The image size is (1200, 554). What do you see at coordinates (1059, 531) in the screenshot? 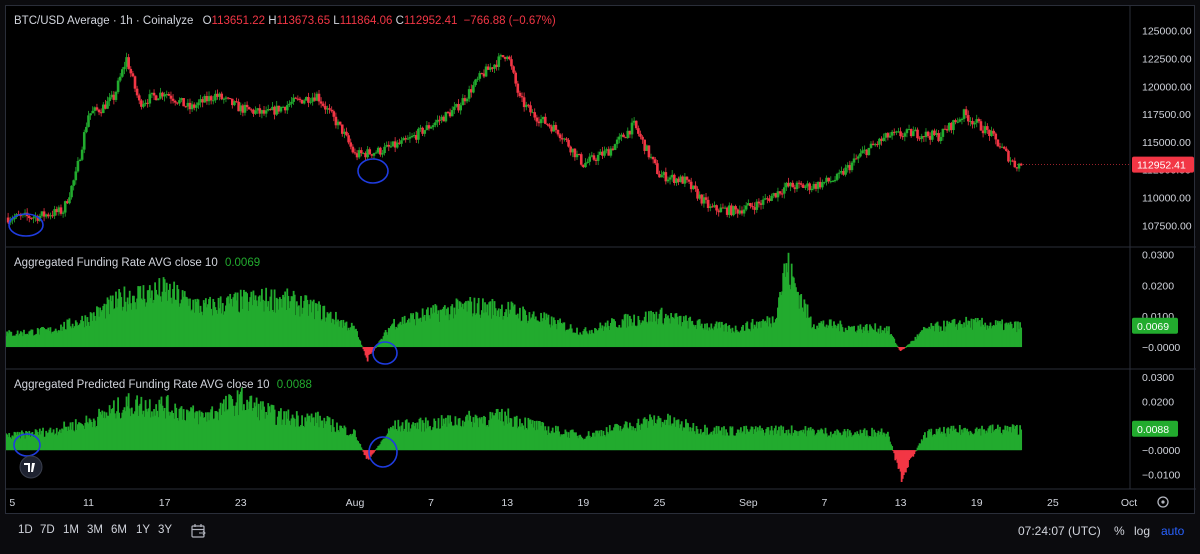
I see `utc-clock: 07:24:07 (UTC)` at bounding box center [1059, 531].